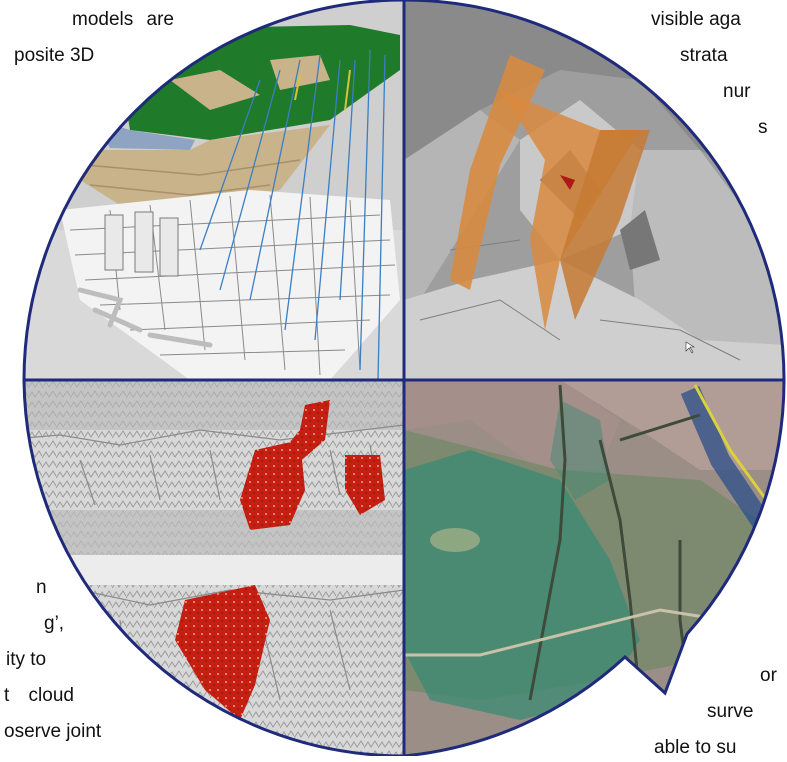  What do you see at coordinates (116, 19) in the screenshot?
I see `text-top-left-line-1: models are` at bounding box center [116, 19].